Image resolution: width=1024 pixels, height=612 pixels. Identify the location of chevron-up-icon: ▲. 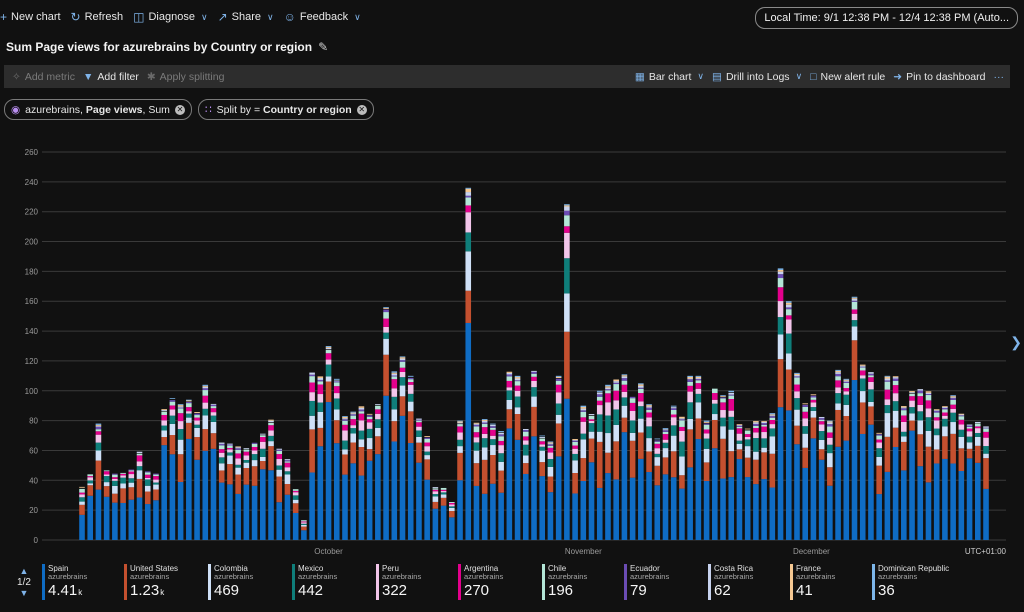
(24, 571).